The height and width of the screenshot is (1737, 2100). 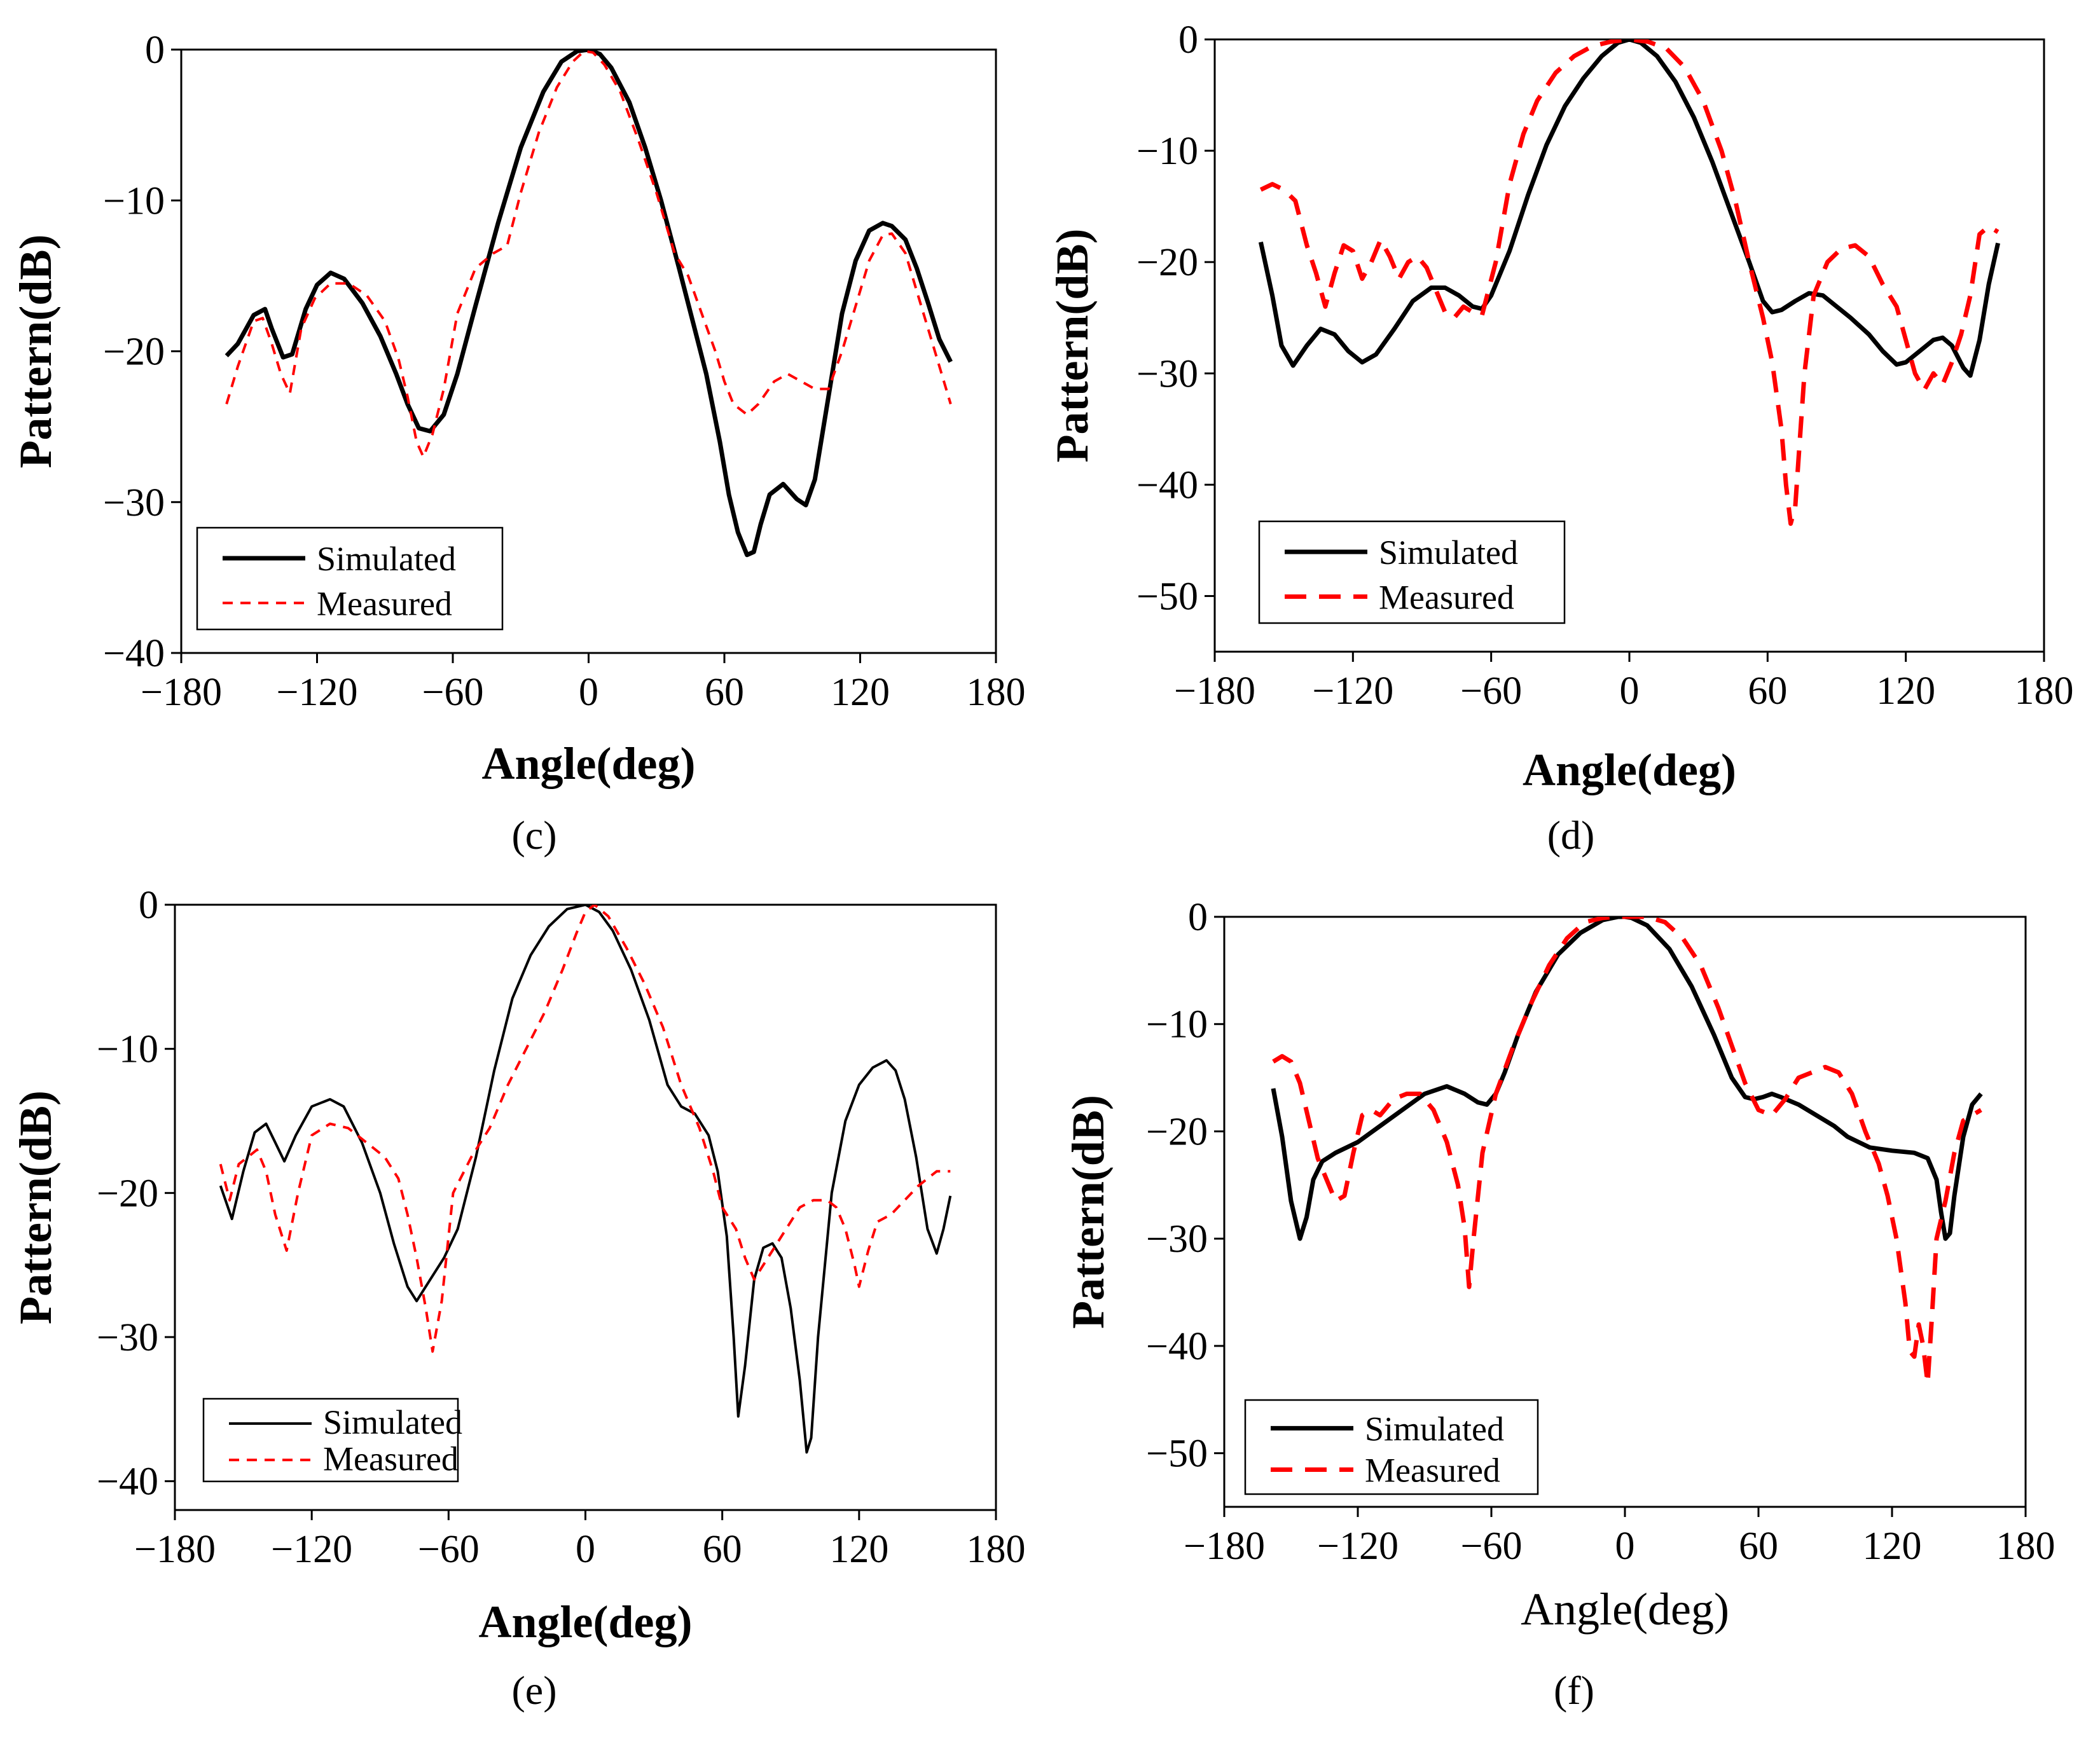 What do you see at coordinates (1571, 836) in the screenshot?
I see `panel-label: (d)` at bounding box center [1571, 836].